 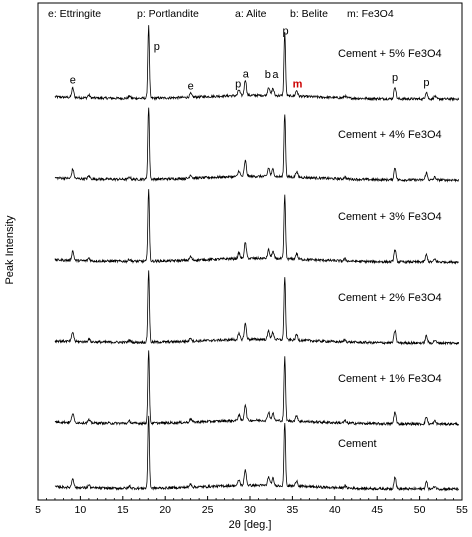 What do you see at coordinates (370, 14) in the screenshot?
I see `legend-entry: m: Fe3O4` at bounding box center [370, 14].